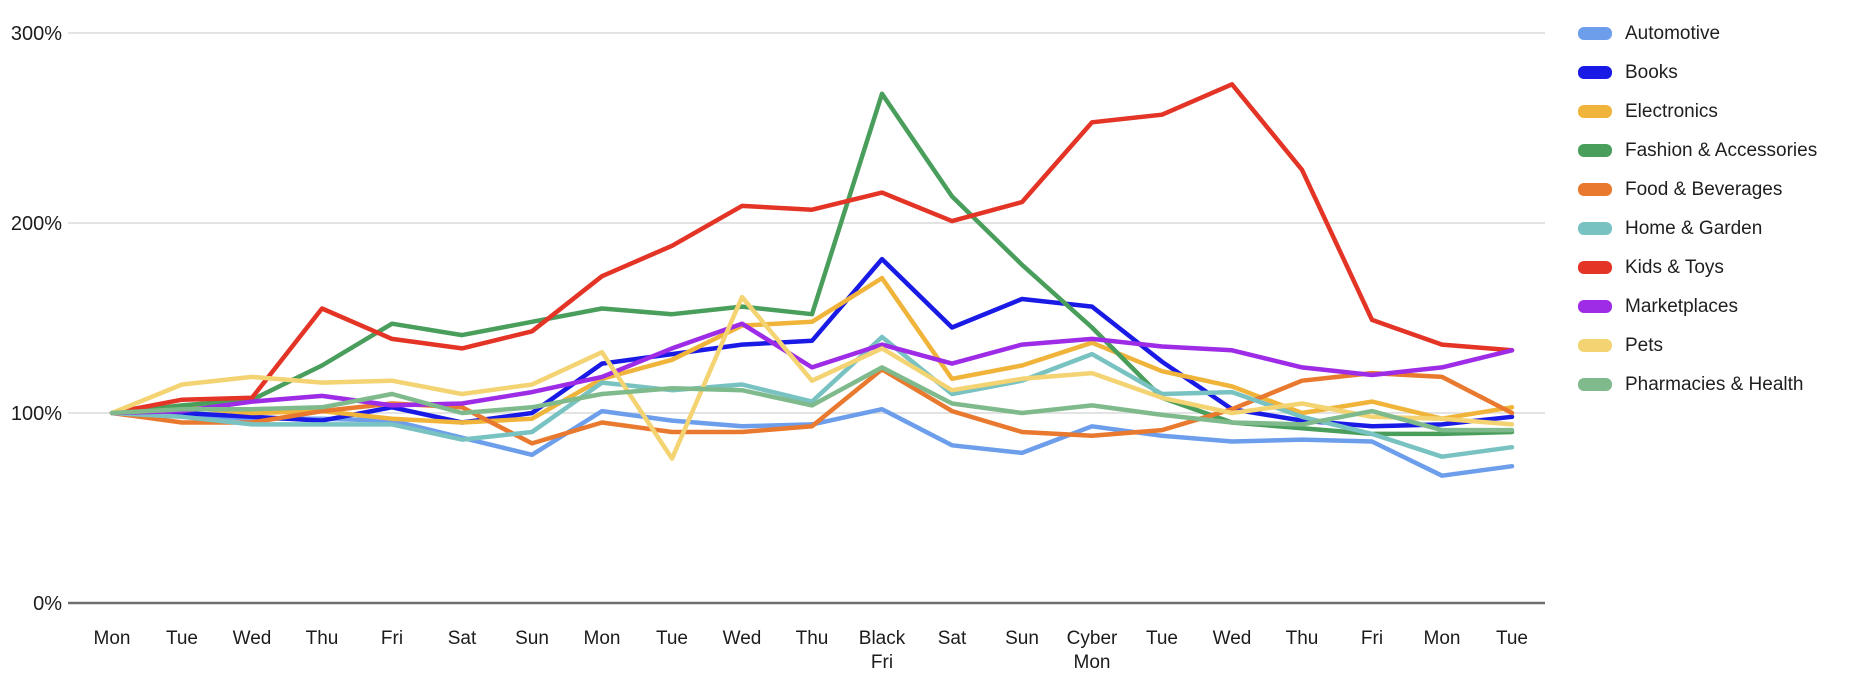 This screenshot has height=682, width=1852. What do you see at coordinates (1681, 306) in the screenshot?
I see `legend-label: Marketplaces` at bounding box center [1681, 306].